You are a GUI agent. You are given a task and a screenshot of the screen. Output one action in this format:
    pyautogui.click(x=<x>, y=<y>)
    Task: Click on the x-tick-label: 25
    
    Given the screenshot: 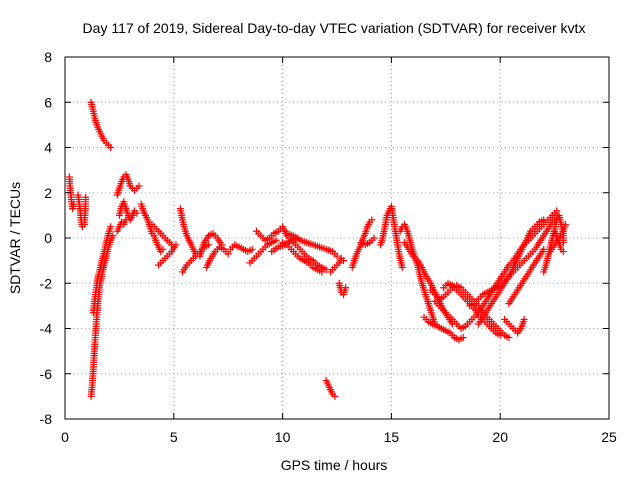 What is the action you would take?
    pyautogui.click(x=609, y=437)
    